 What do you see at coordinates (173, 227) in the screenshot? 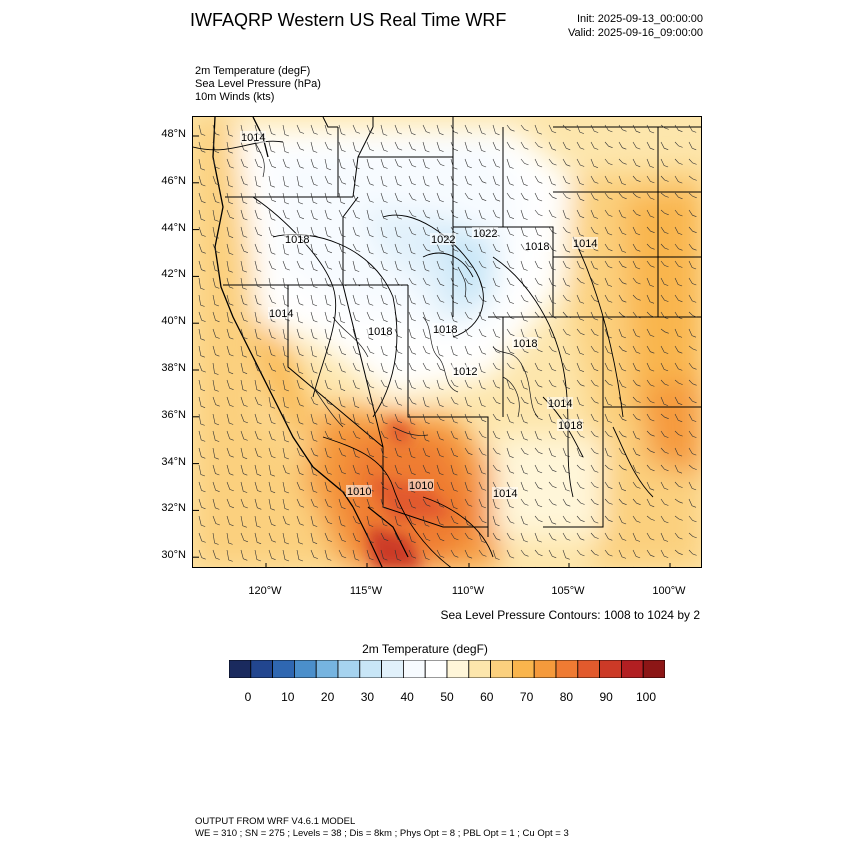
I see `lat-label: 44°N` at bounding box center [173, 227].